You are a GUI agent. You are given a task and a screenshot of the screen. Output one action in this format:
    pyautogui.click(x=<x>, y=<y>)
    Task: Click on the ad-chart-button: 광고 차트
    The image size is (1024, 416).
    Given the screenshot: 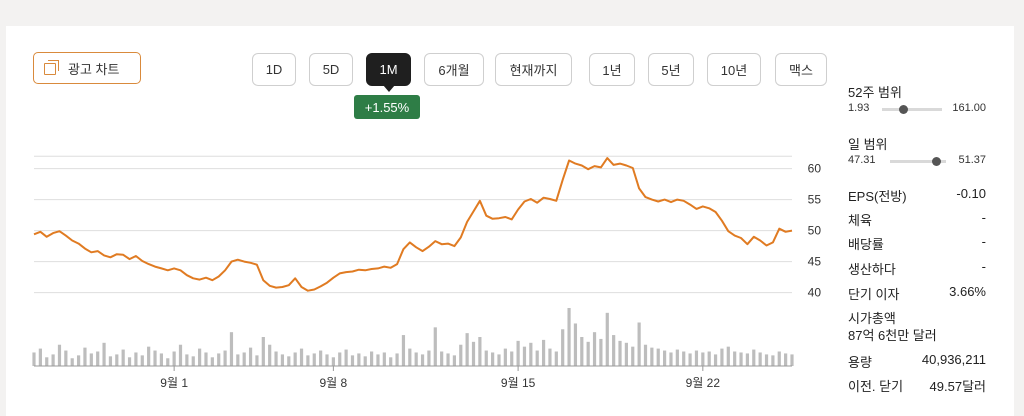 What is the action you would take?
    pyautogui.click(x=87, y=68)
    